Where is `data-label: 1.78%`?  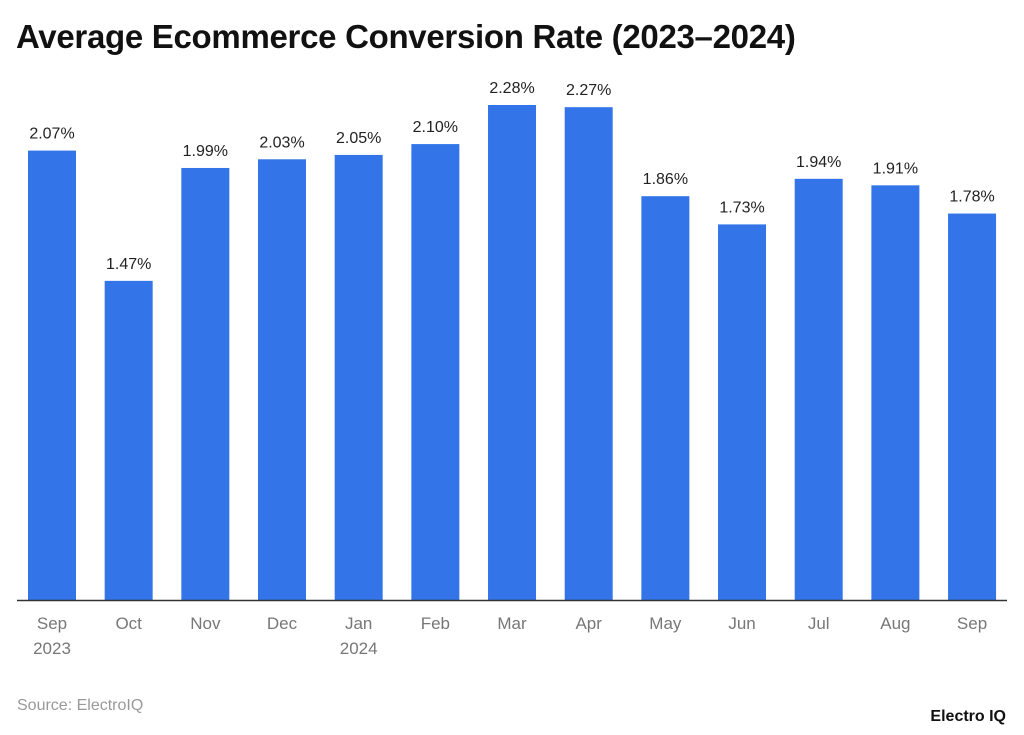 data-label: 1.78% is located at coordinates (971, 197).